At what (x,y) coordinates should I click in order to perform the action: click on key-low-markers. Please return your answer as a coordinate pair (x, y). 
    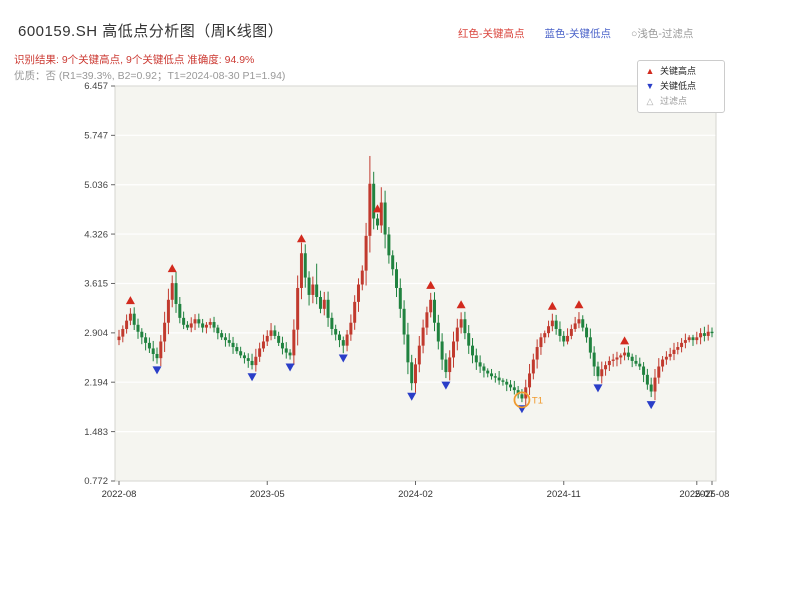
    Looking at the image, I should click on (404, 384).